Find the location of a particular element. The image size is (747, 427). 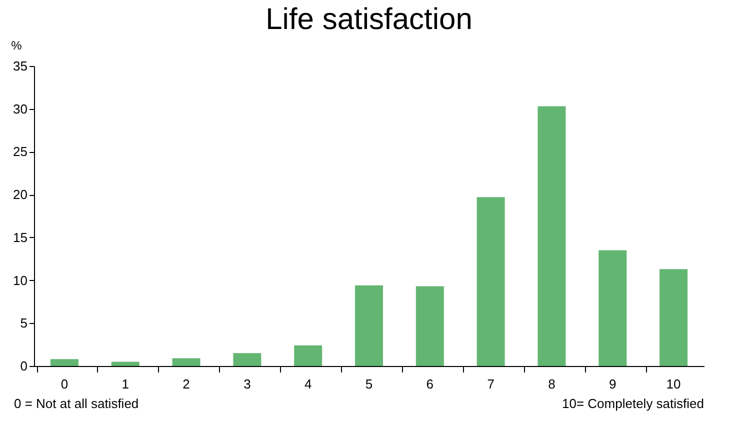

y-tick-label: 25 is located at coordinates (20, 152).